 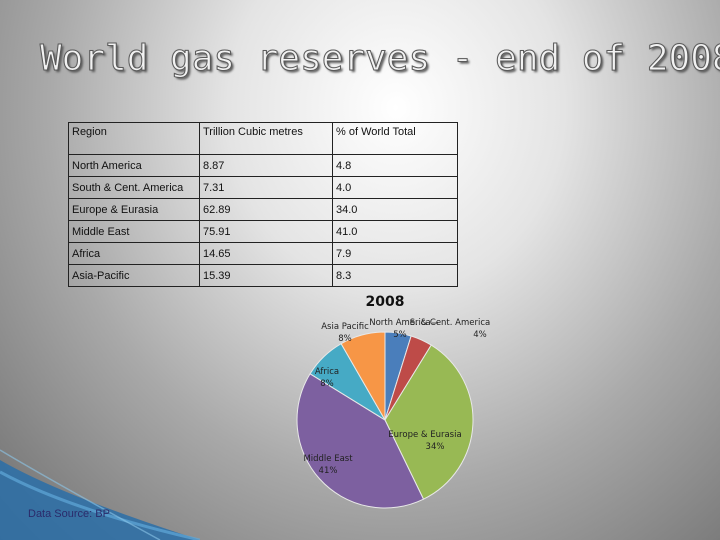 I want to click on slide-title: World gas reserves - end of 2008, so click(x=380, y=59).